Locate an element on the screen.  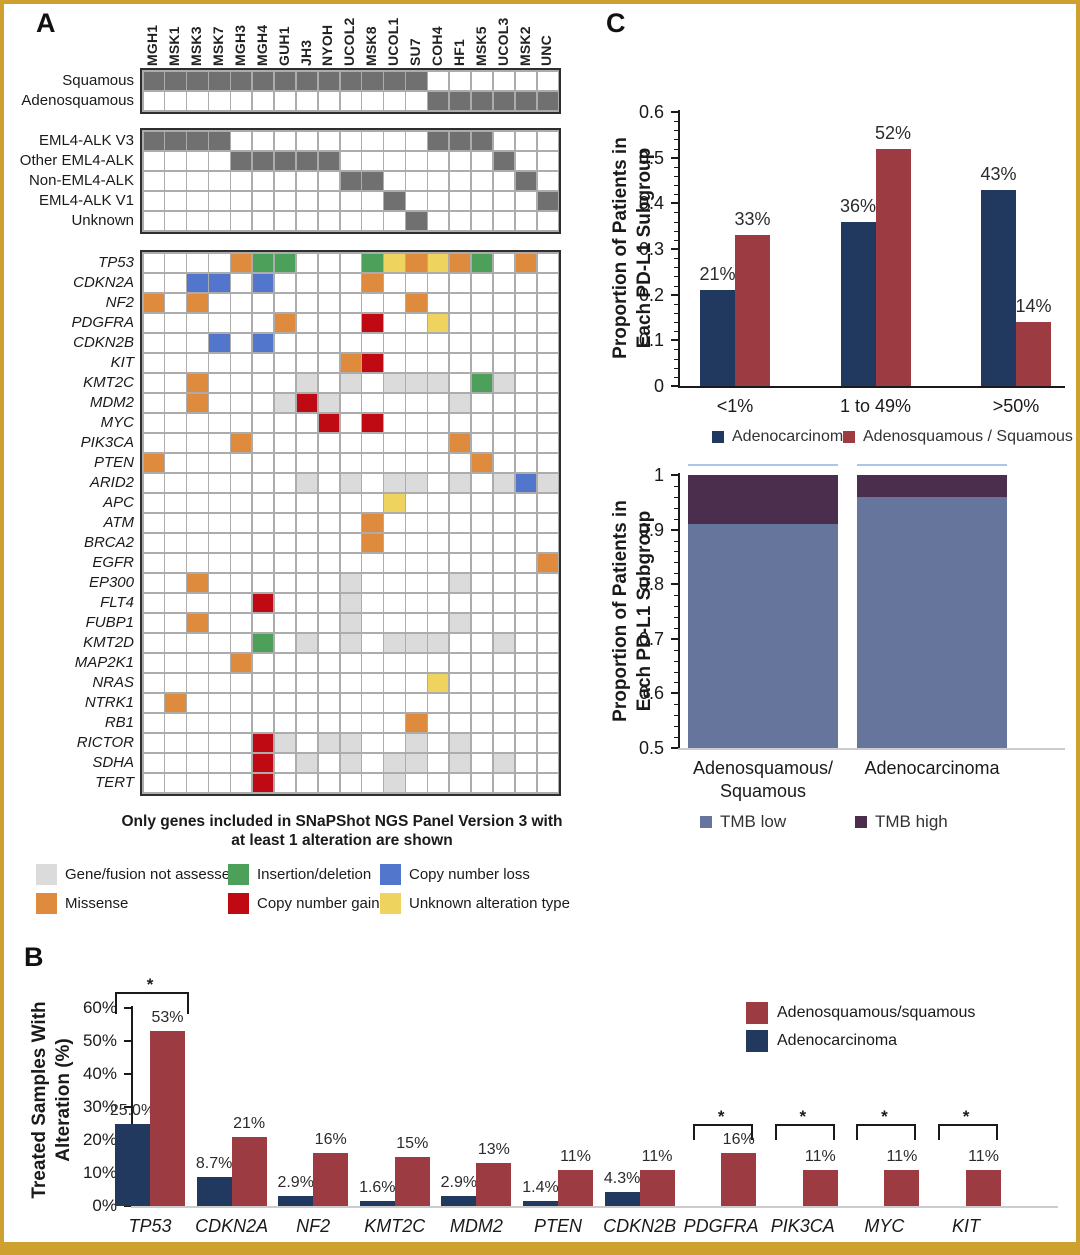
bar-value-label: 8.7% is located at coordinates (214, 1164).